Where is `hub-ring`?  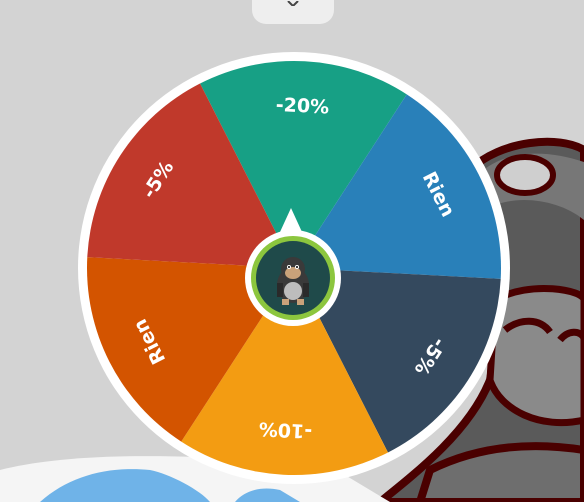
hub-ring is located at coordinates (293, 278).